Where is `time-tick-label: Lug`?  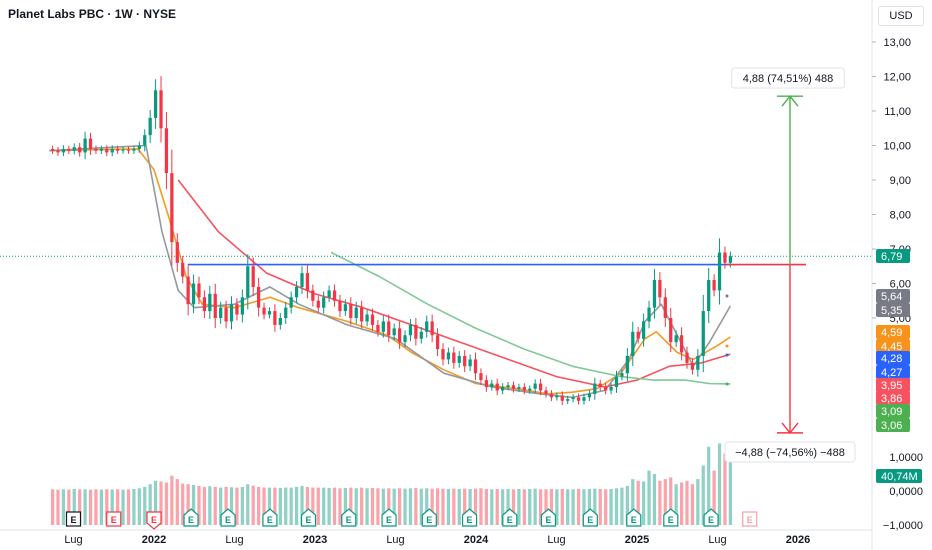
time-tick-label: Lug is located at coordinates (556, 540).